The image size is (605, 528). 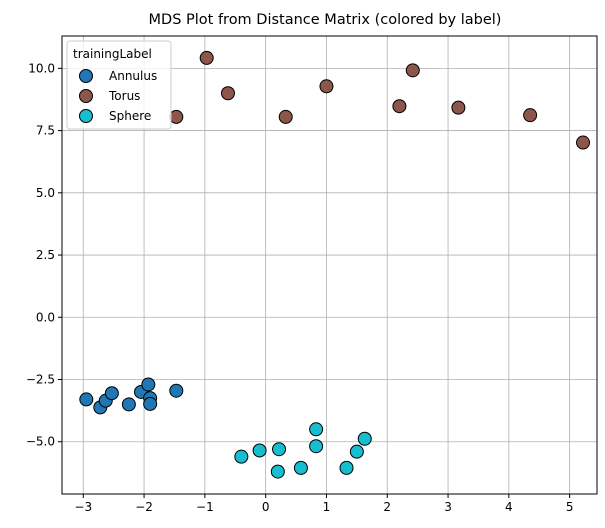 What do you see at coordinates (327, 507) in the screenshot?
I see `x-tick-label: 1` at bounding box center [327, 507].